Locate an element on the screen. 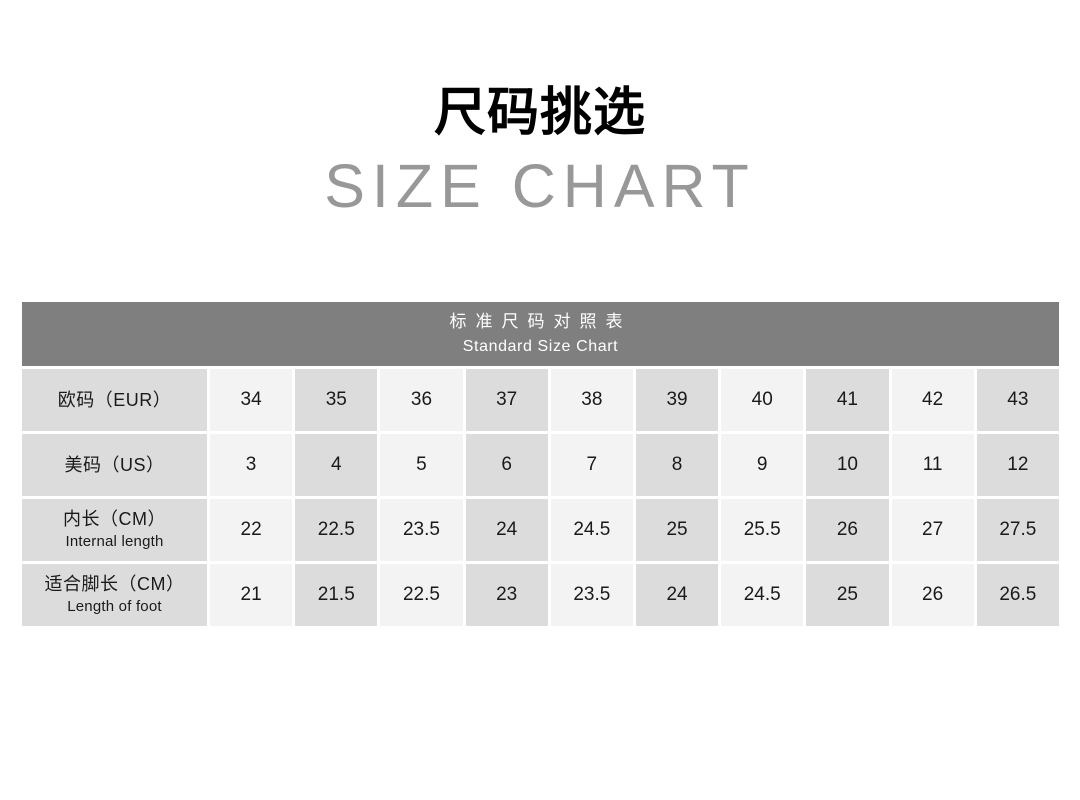 This screenshot has height=800, width=1080. size-value-internal-length-6: 25.5 is located at coordinates (762, 530).